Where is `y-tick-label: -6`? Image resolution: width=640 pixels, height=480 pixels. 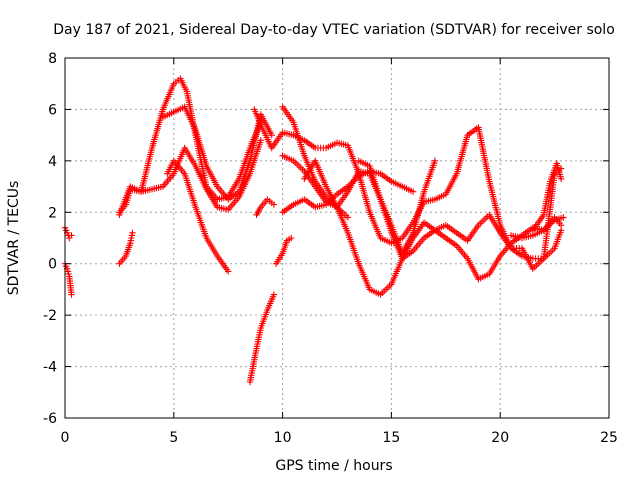
y-tick-label: -6 is located at coordinates (50, 419).